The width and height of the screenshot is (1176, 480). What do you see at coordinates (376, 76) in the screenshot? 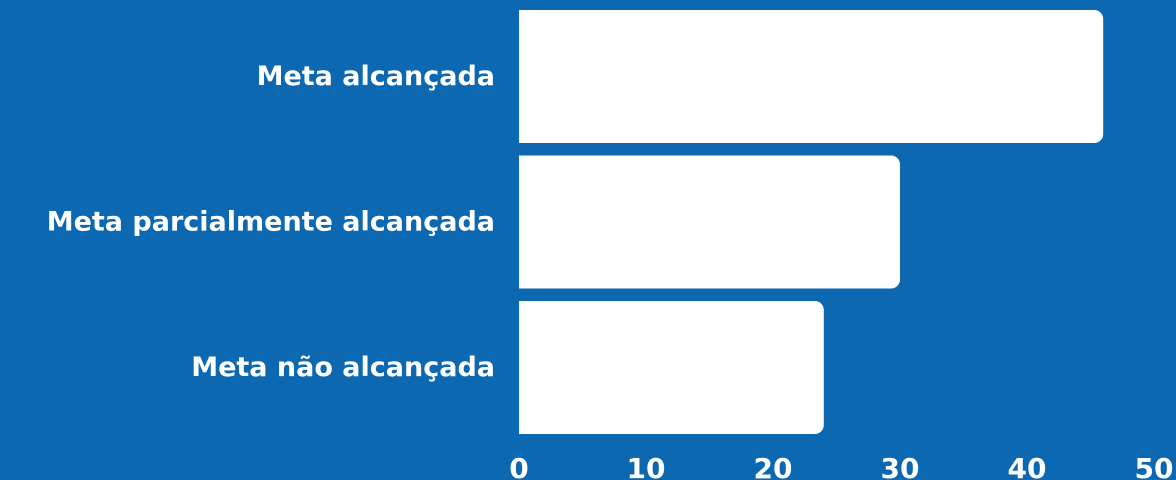
I see `category-label-1: Meta alcançada` at bounding box center [376, 76].